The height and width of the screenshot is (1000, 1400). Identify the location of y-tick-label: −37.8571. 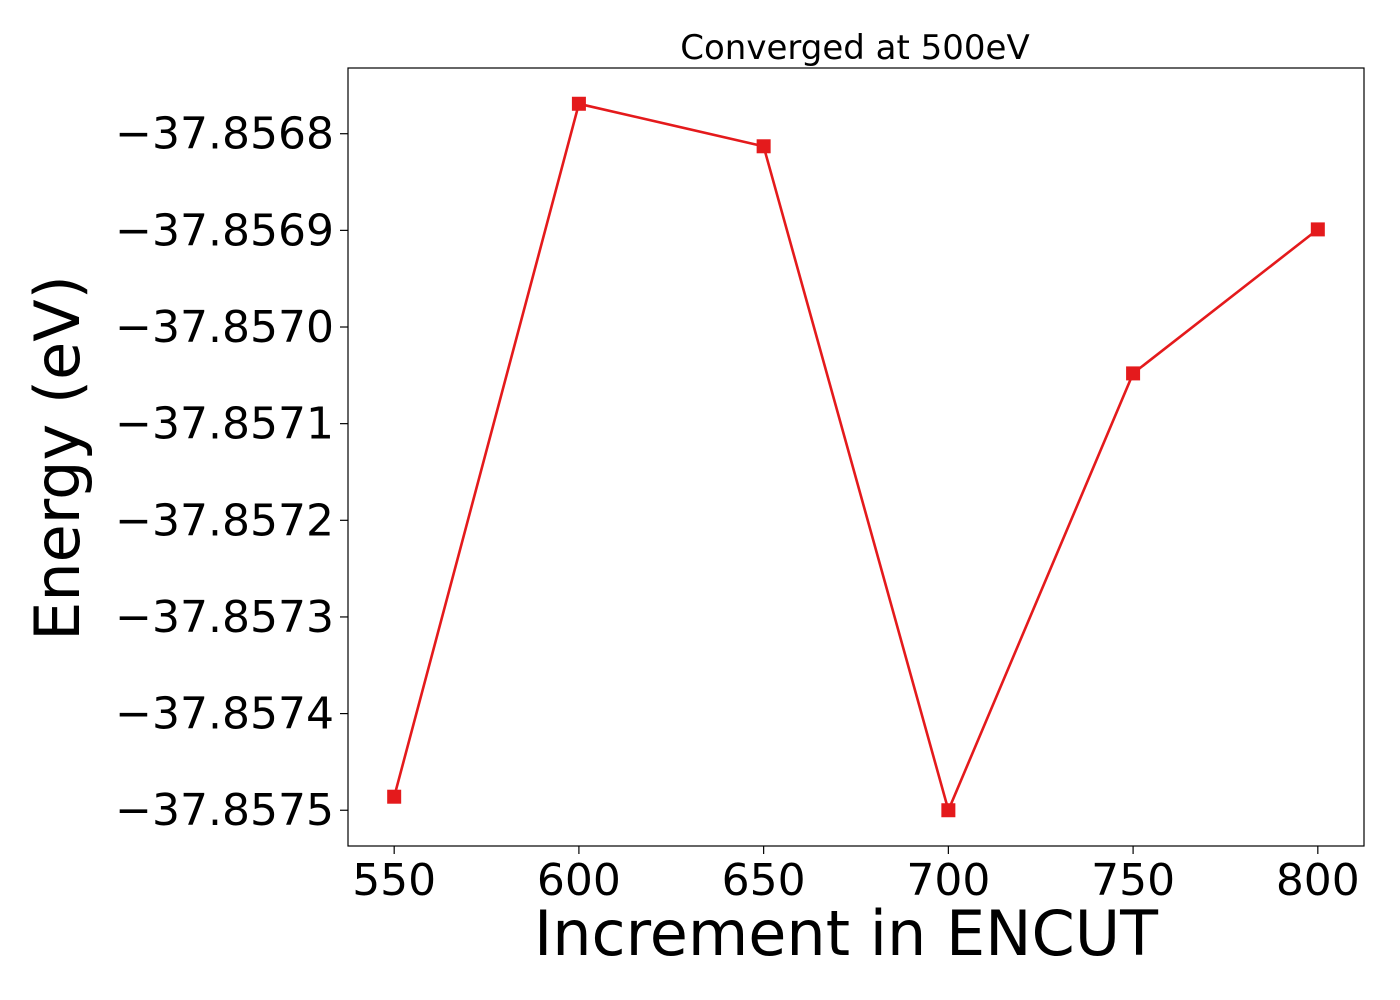
(224, 424).